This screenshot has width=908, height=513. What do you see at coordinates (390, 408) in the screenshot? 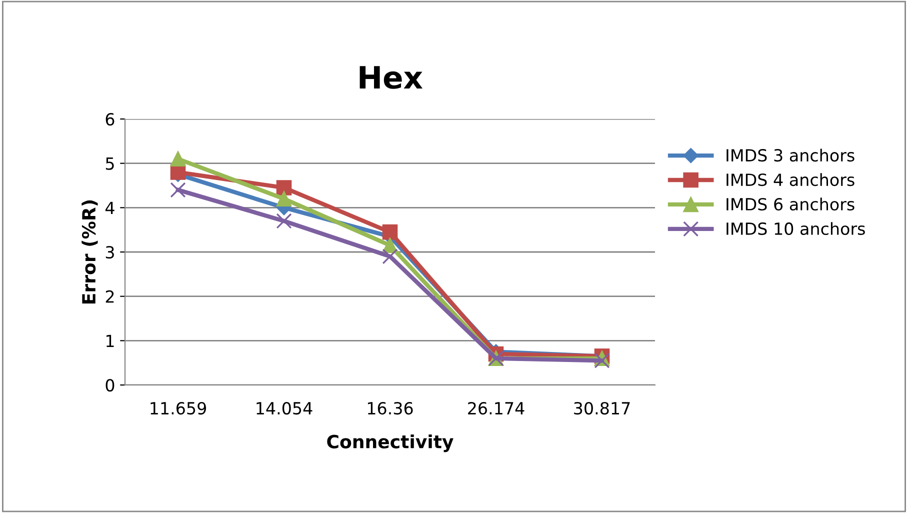
I see `x-tick-label: 16.36` at bounding box center [390, 408].